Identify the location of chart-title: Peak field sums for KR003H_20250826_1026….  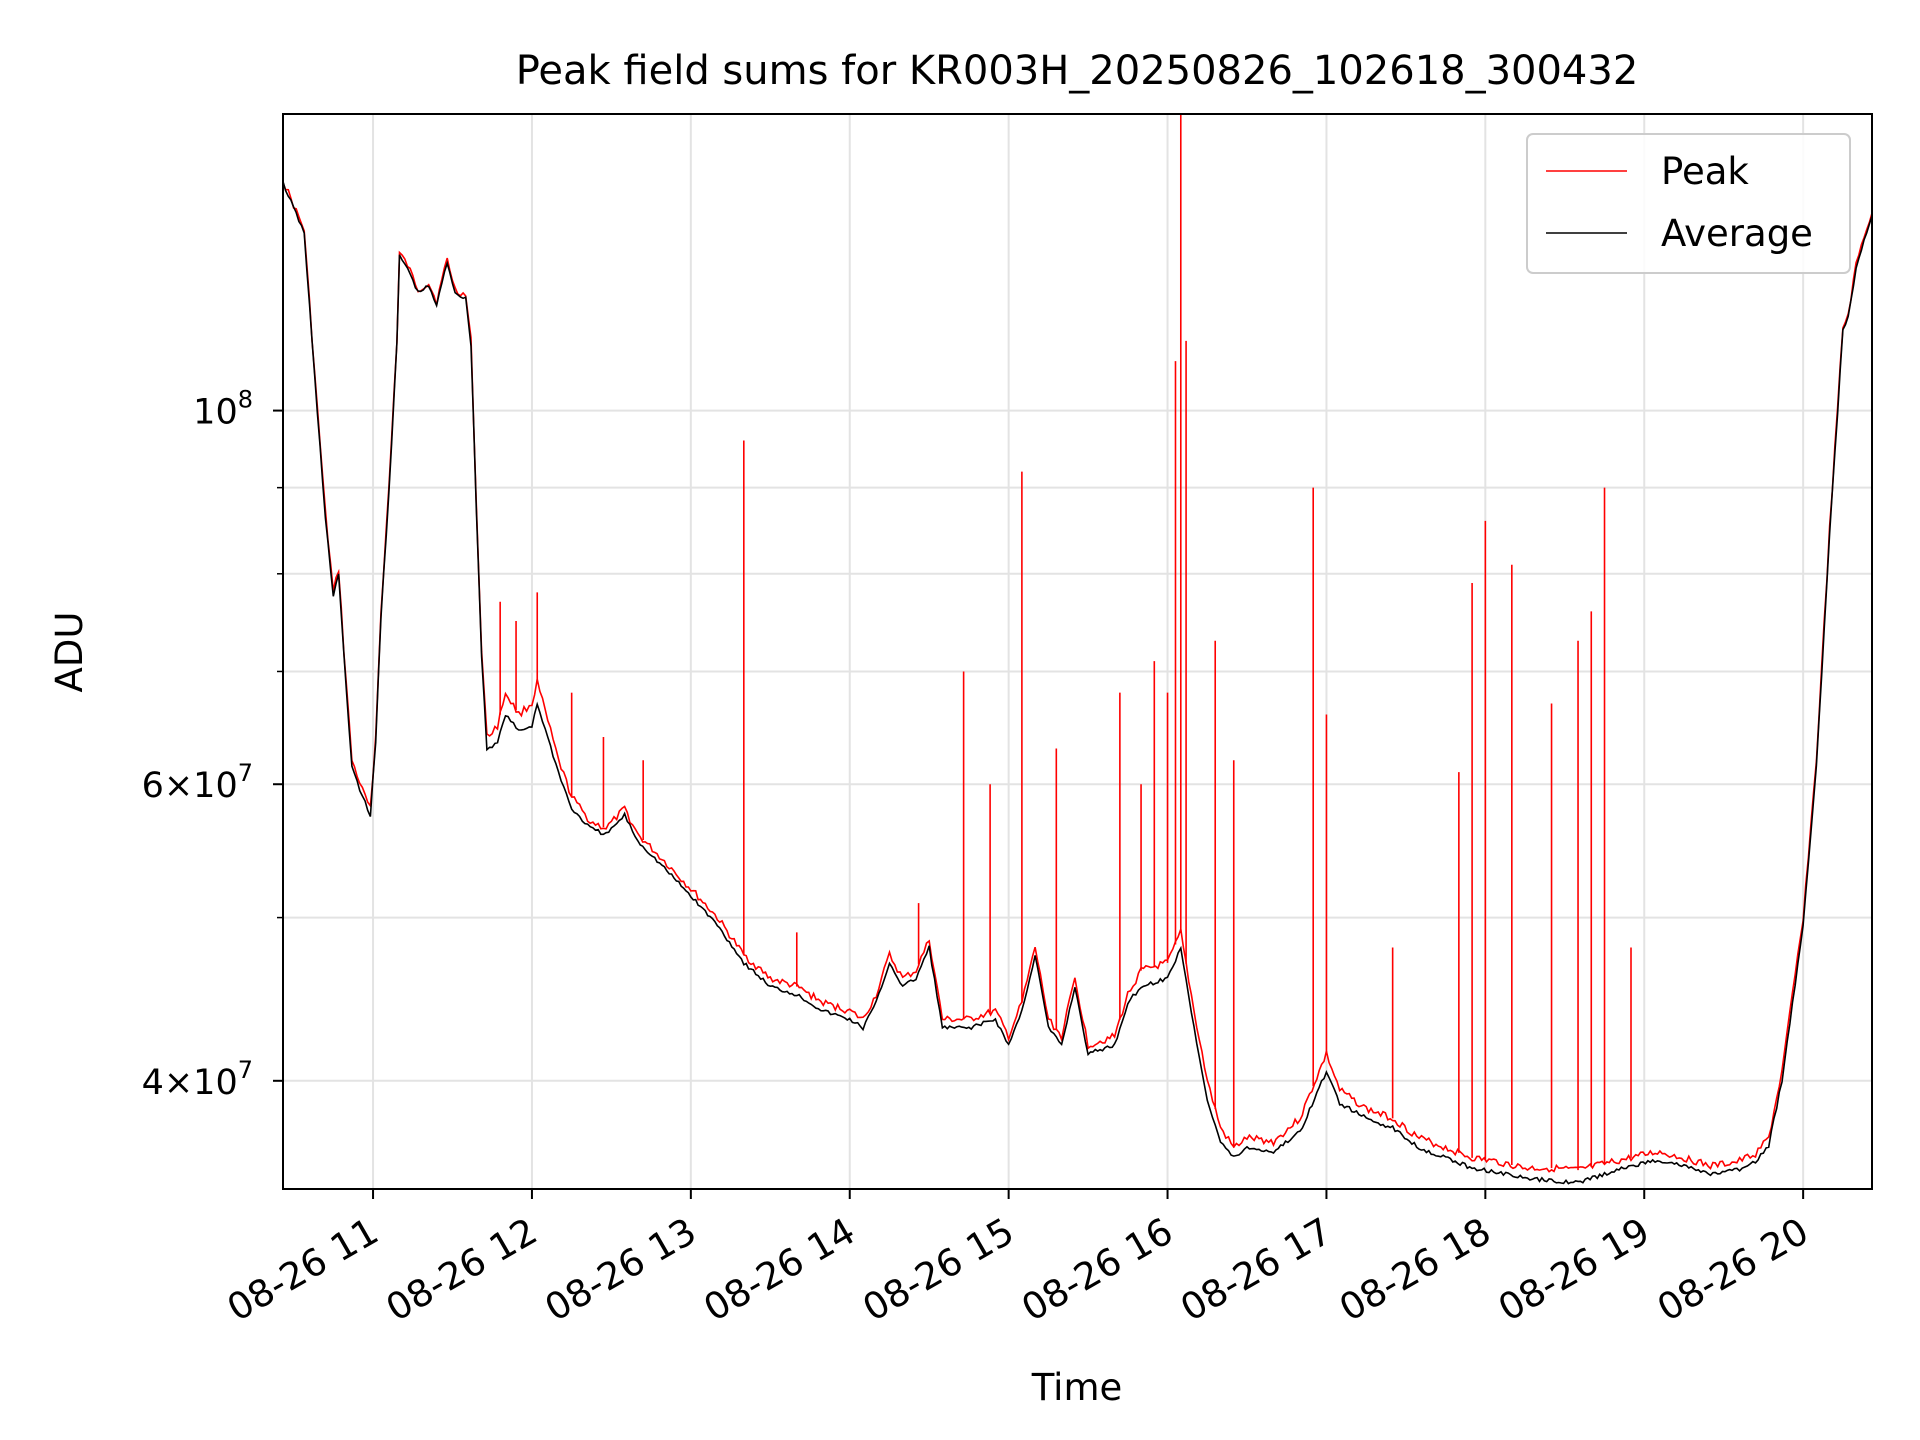
(1077, 71).